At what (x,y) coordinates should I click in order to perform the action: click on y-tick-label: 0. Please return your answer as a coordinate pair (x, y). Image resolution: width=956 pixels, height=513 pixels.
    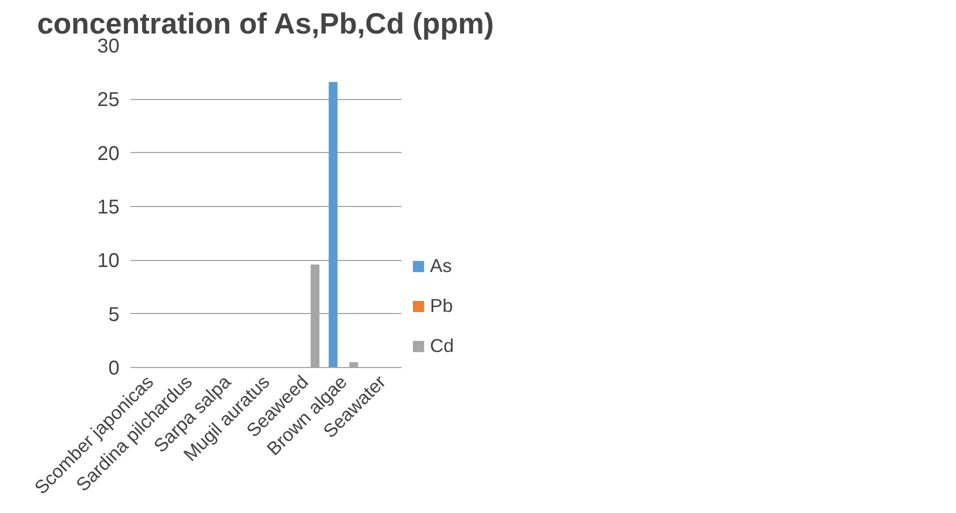
    Looking at the image, I should click on (114, 369).